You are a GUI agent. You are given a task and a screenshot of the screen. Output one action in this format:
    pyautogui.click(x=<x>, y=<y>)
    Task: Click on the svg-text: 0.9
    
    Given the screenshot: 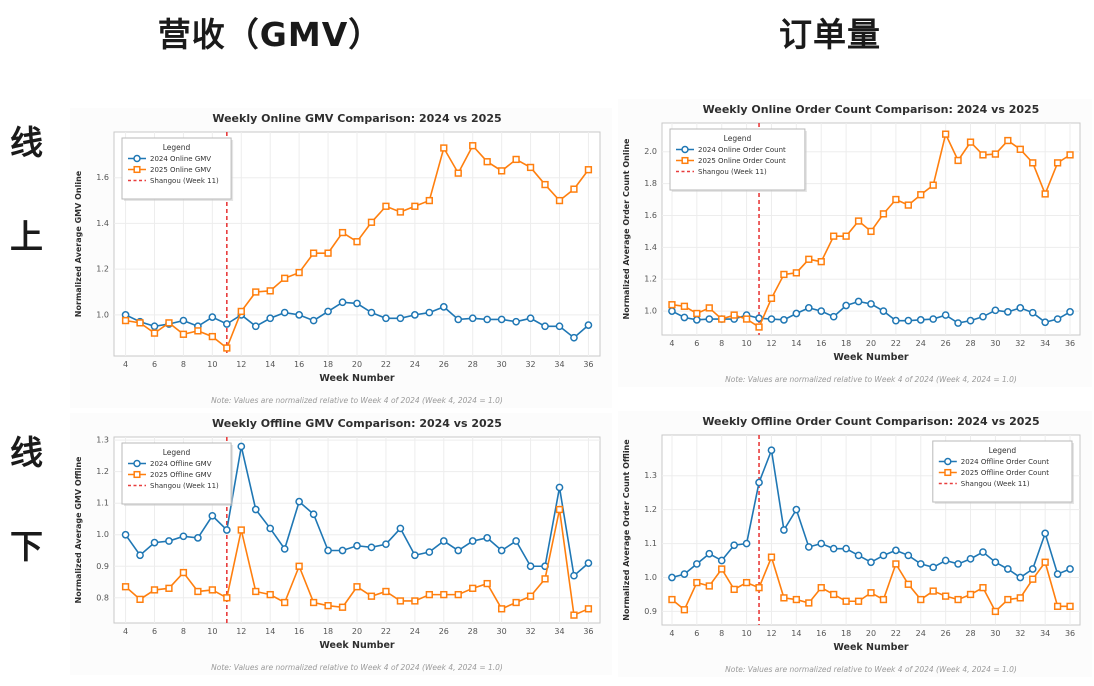 What is the action you would take?
    pyautogui.click(x=102, y=566)
    